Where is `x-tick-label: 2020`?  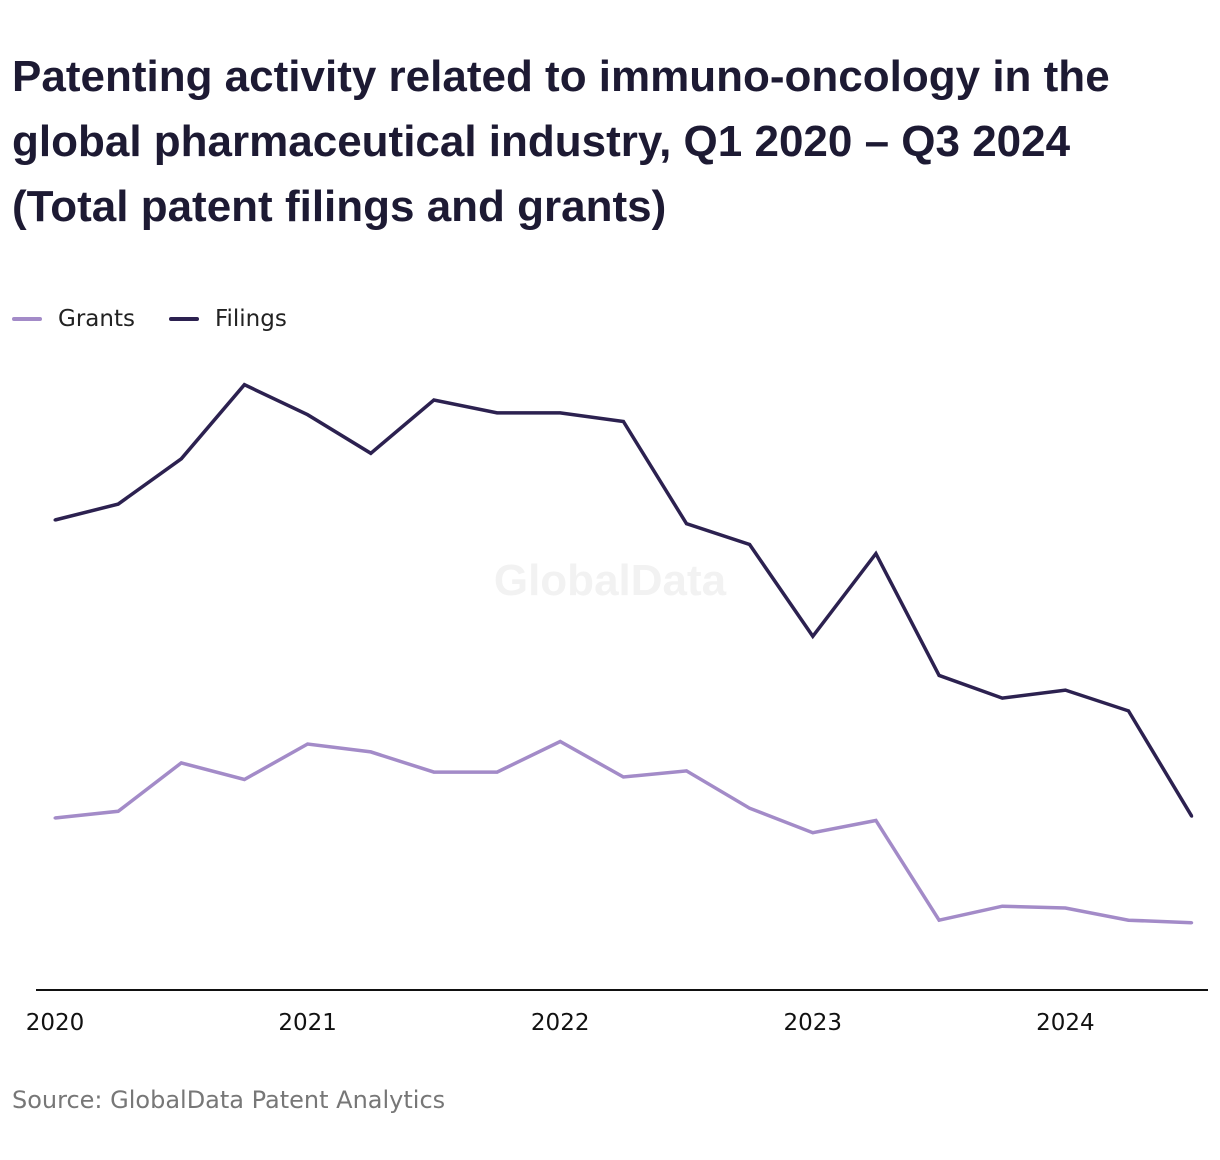
x-tick-label: 2020 is located at coordinates (55, 1023).